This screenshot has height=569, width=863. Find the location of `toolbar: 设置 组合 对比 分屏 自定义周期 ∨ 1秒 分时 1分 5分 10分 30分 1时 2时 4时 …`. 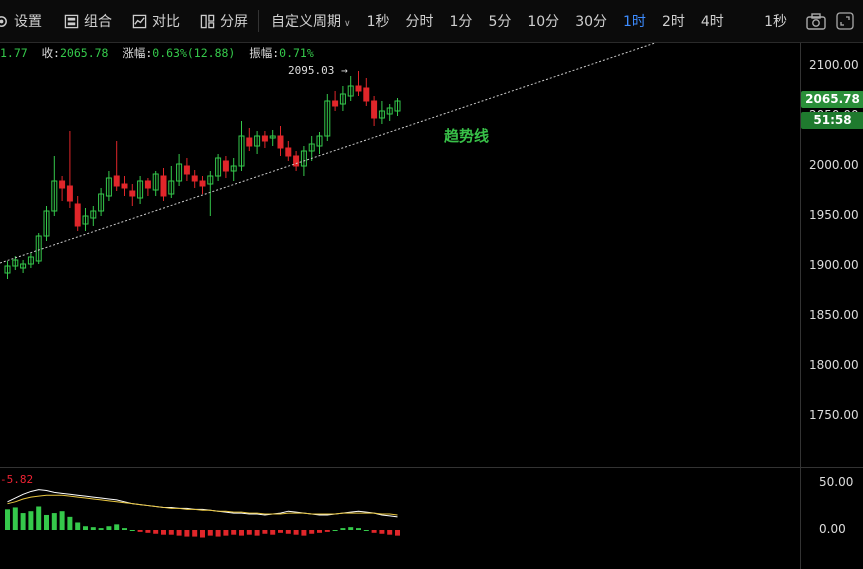

toolbar: 设置 组合 对比 分屏 自定义周期 ∨ 1秒 分时 1分 5分 10分 30分 1时 2时 4时 … is located at coordinates (431, 21).